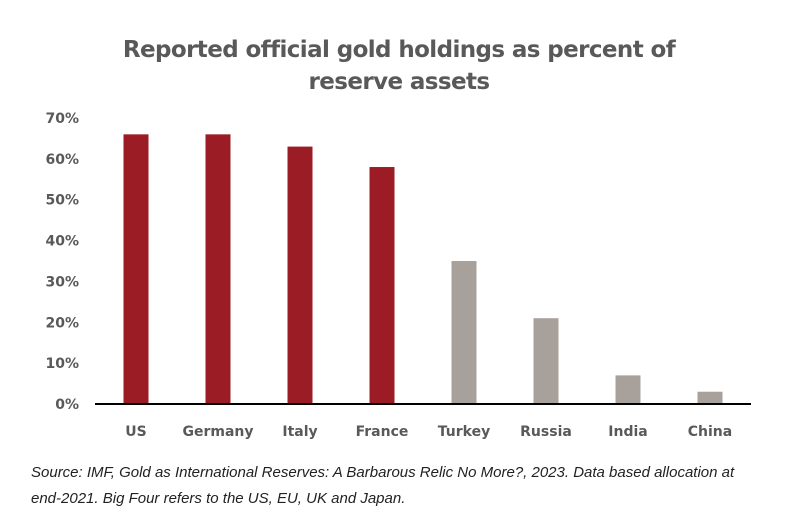 Image resolution: width=798 pixels, height=531 pixels. What do you see at coordinates (627, 432) in the screenshot?
I see `x-tick-label: India` at bounding box center [627, 432].